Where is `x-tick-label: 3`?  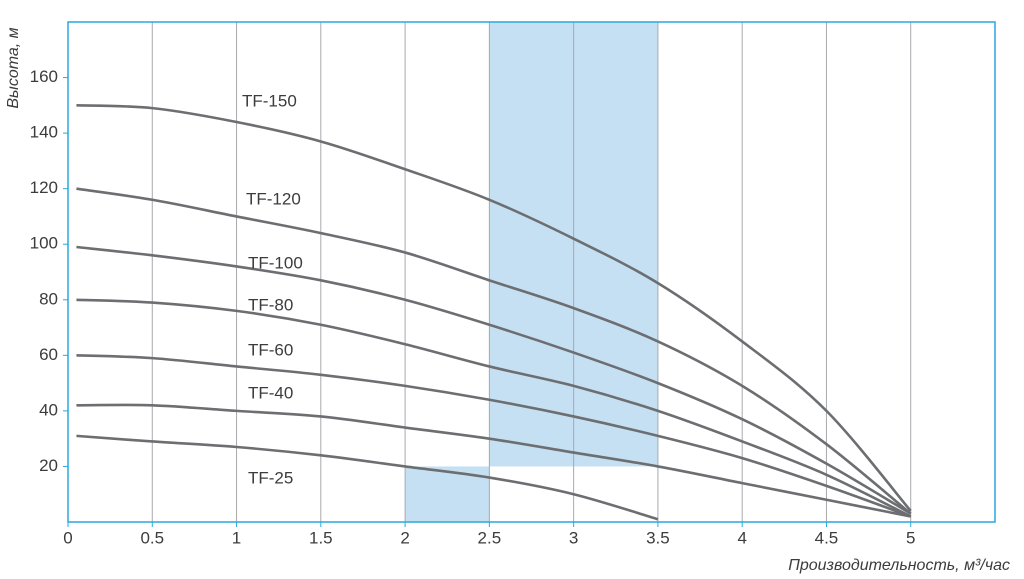 x-tick-label: 3 is located at coordinates (573, 537).